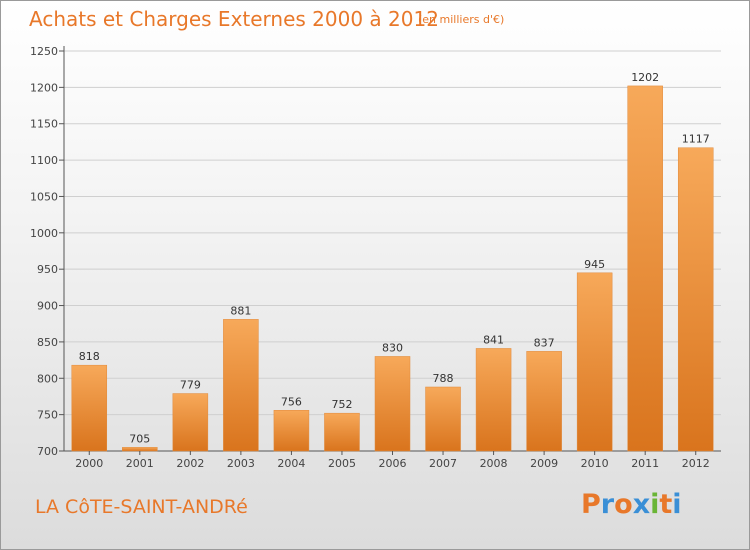 The height and width of the screenshot is (550, 750). I want to click on data-label: 788, so click(443, 378).